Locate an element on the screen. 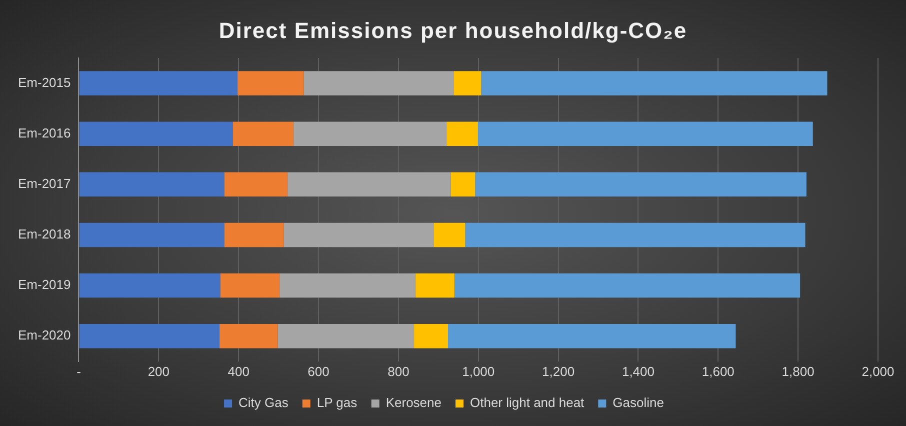 This screenshot has height=426, width=906. legend-label: Kerosene is located at coordinates (414, 402).